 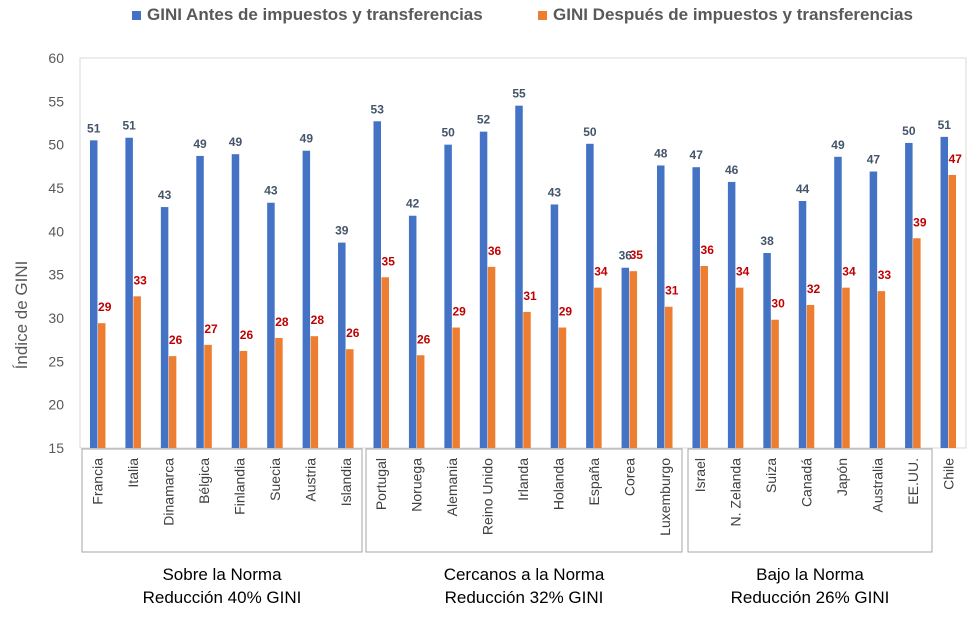 I want to click on category-label: Holanda, so click(x=558, y=484).